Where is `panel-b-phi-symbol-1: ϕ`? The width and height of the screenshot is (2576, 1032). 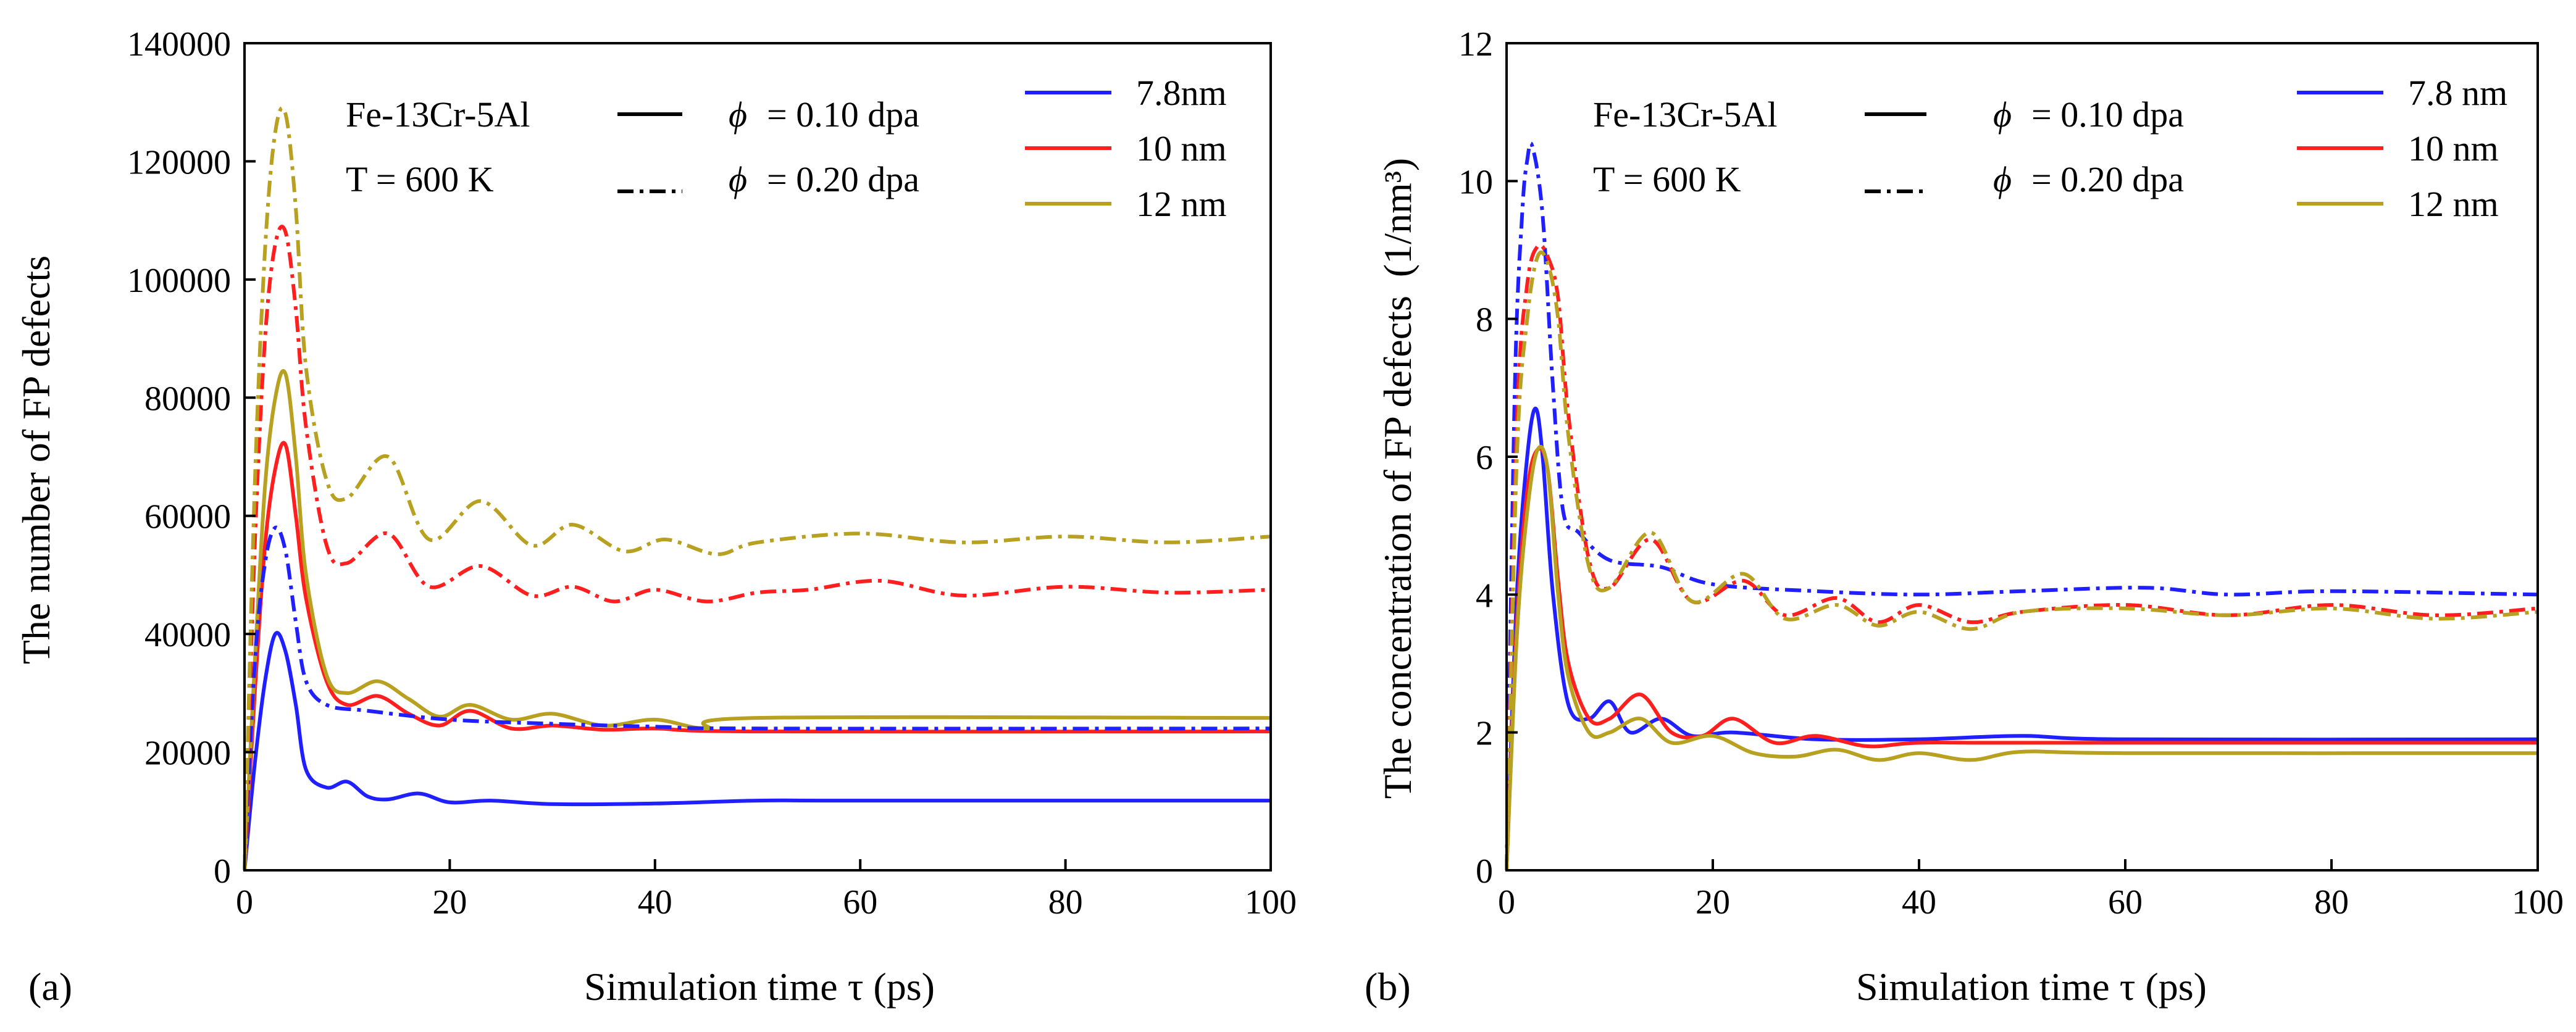
panel-b-phi-symbol-1: ϕ is located at coordinates (2002, 114).